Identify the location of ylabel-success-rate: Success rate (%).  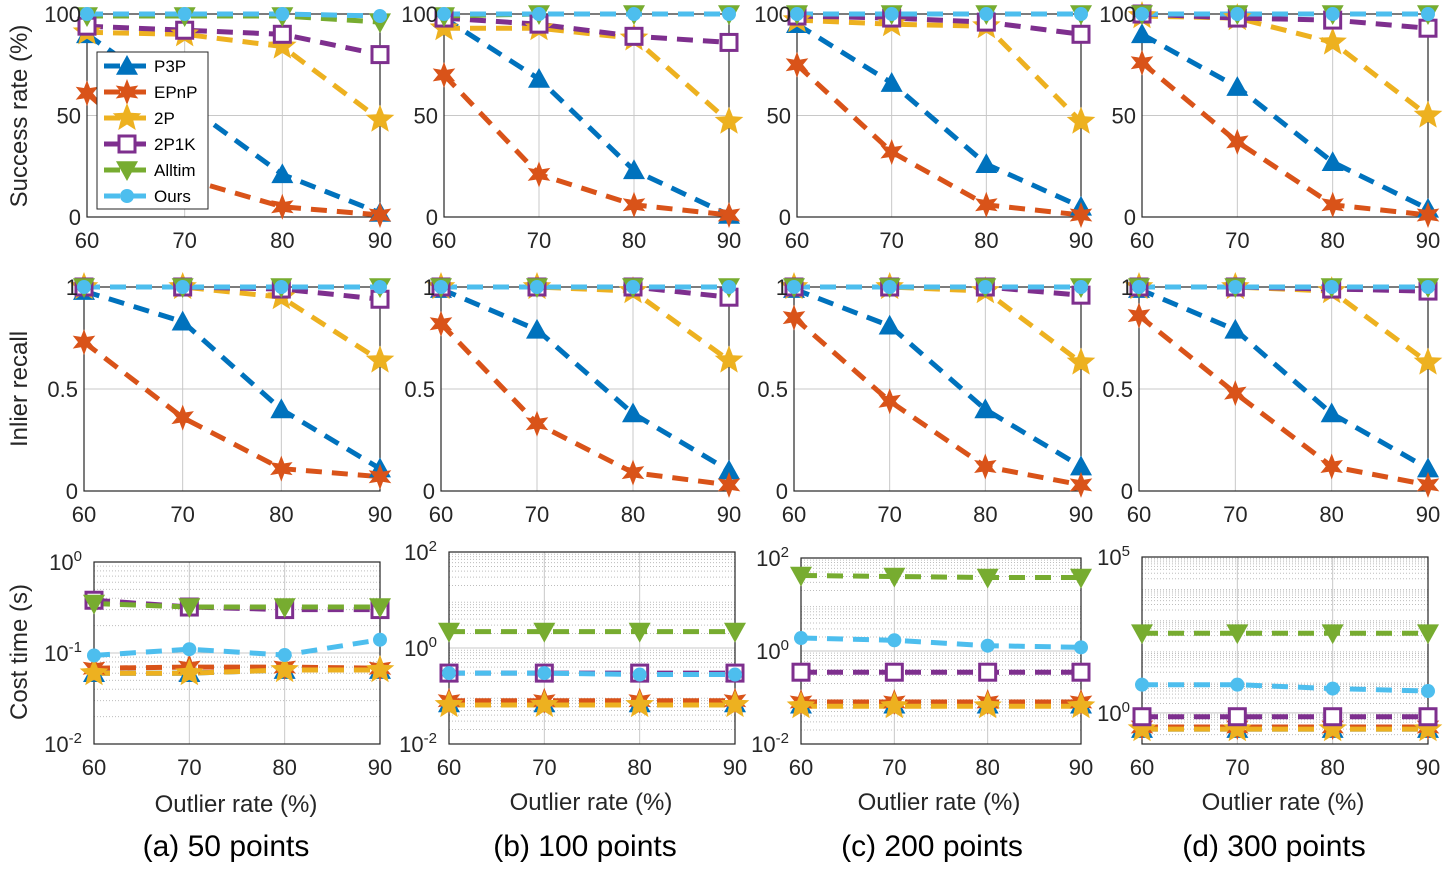
(19, 116).